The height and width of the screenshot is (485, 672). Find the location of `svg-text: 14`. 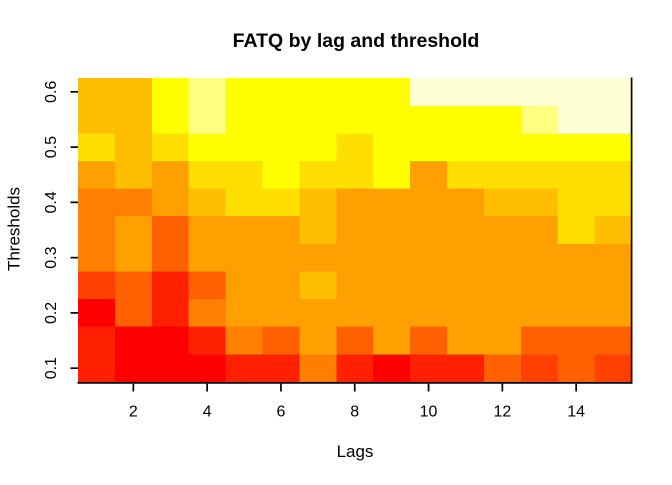

svg-text: 14 is located at coordinates (576, 412).